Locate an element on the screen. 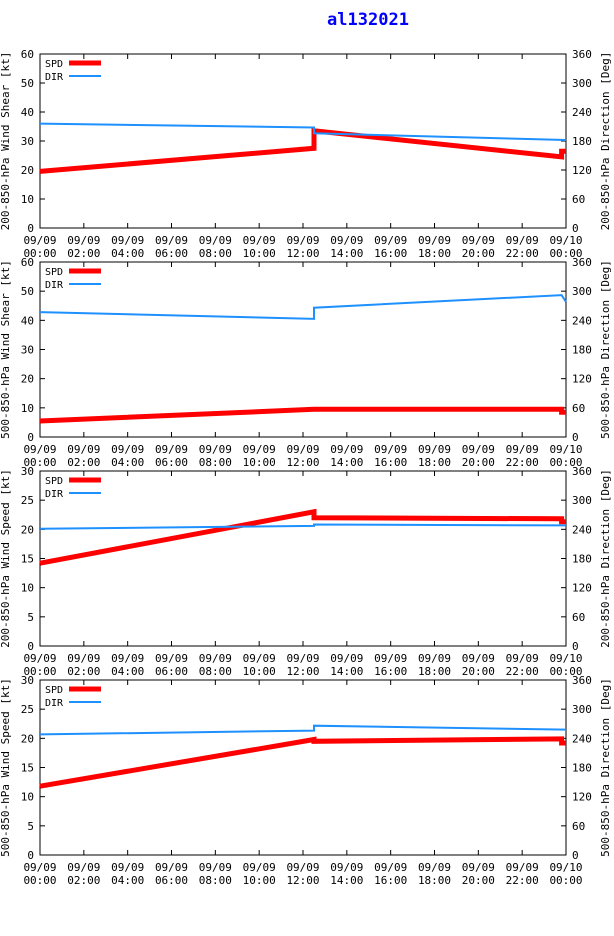 The height and width of the screenshot is (936, 614). y-tick-label: 0 is located at coordinates (30, 437).